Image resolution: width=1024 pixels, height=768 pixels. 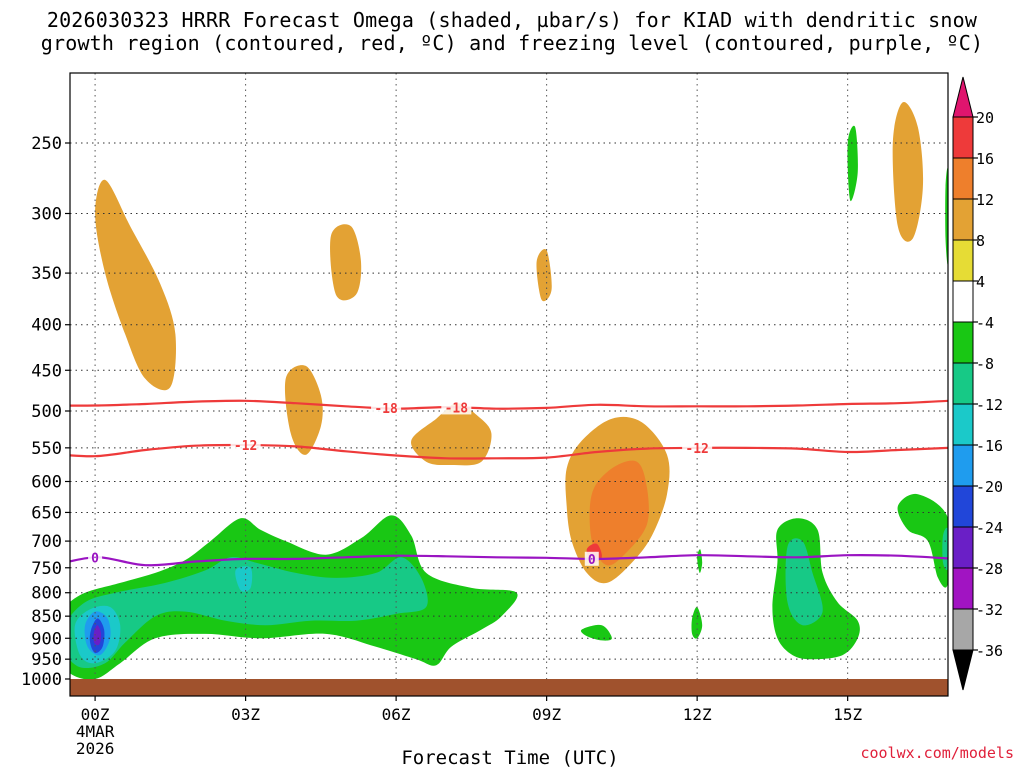 What do you see at coordinates (95, 748) in the screenshot?
I see `x-tick-year: 2026` at bounding box center [95, 748].